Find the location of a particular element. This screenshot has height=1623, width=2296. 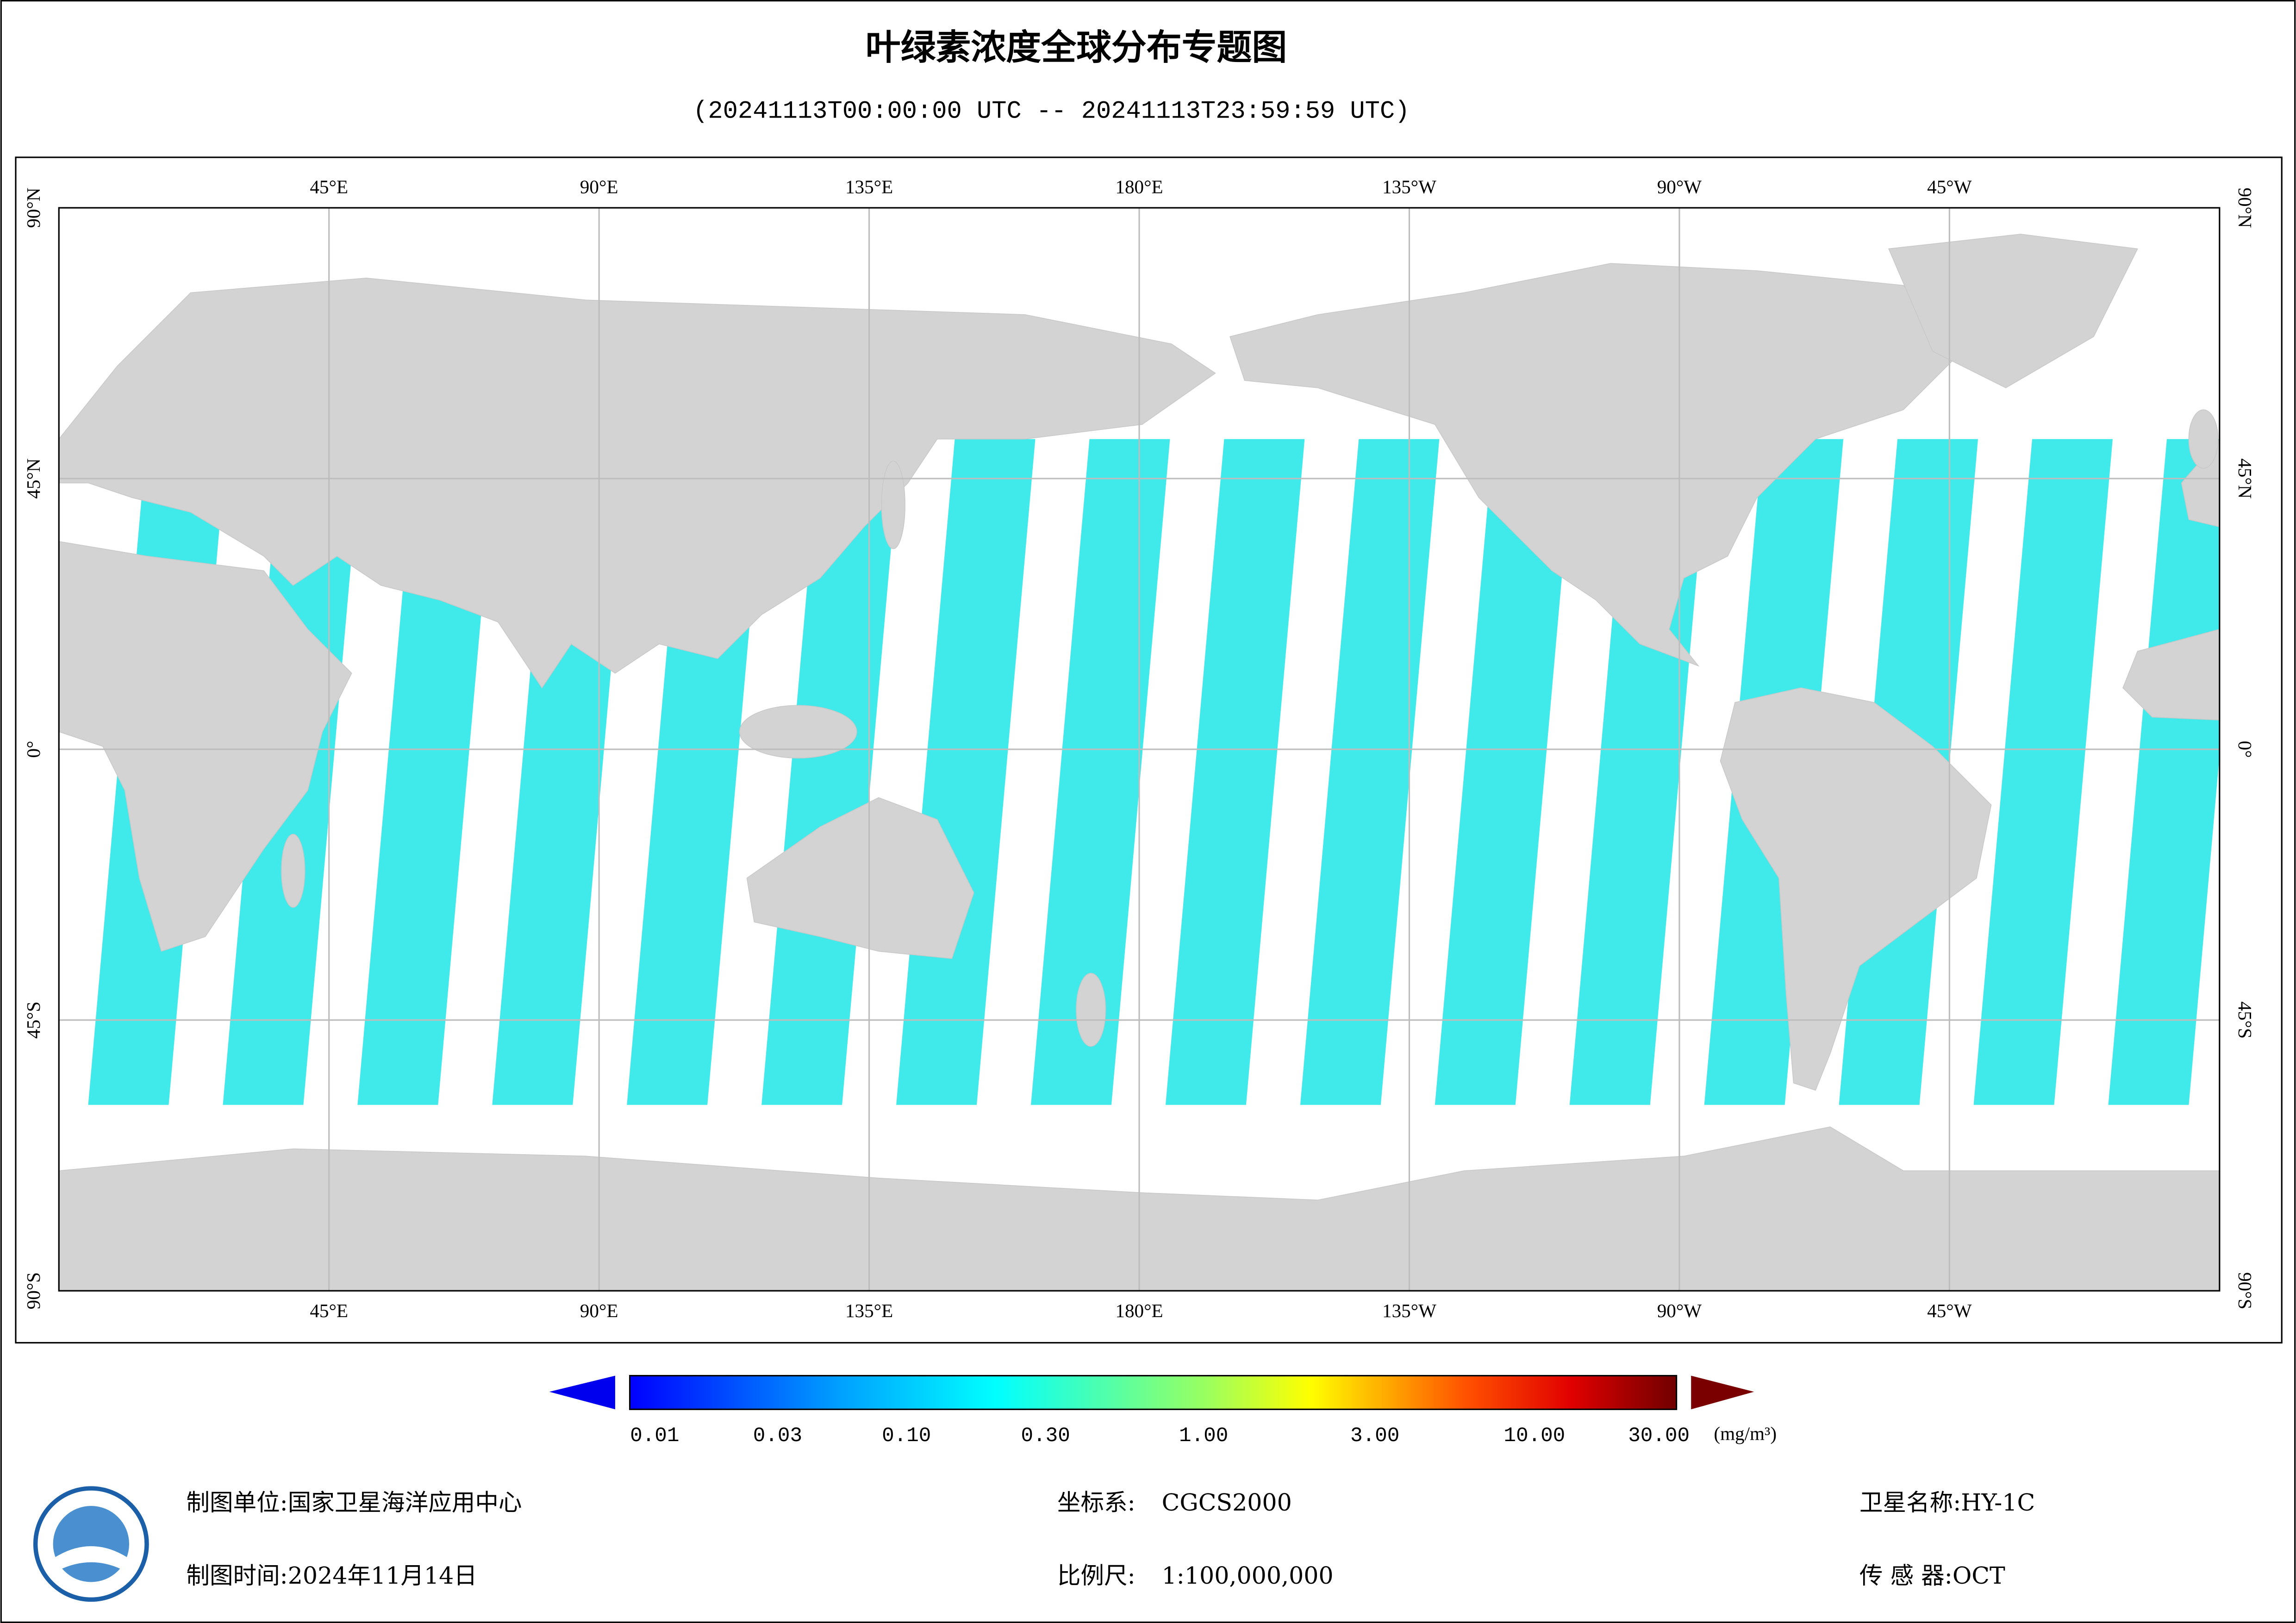

lon-label-top: 135°W is located at coordinates (1409, 186).